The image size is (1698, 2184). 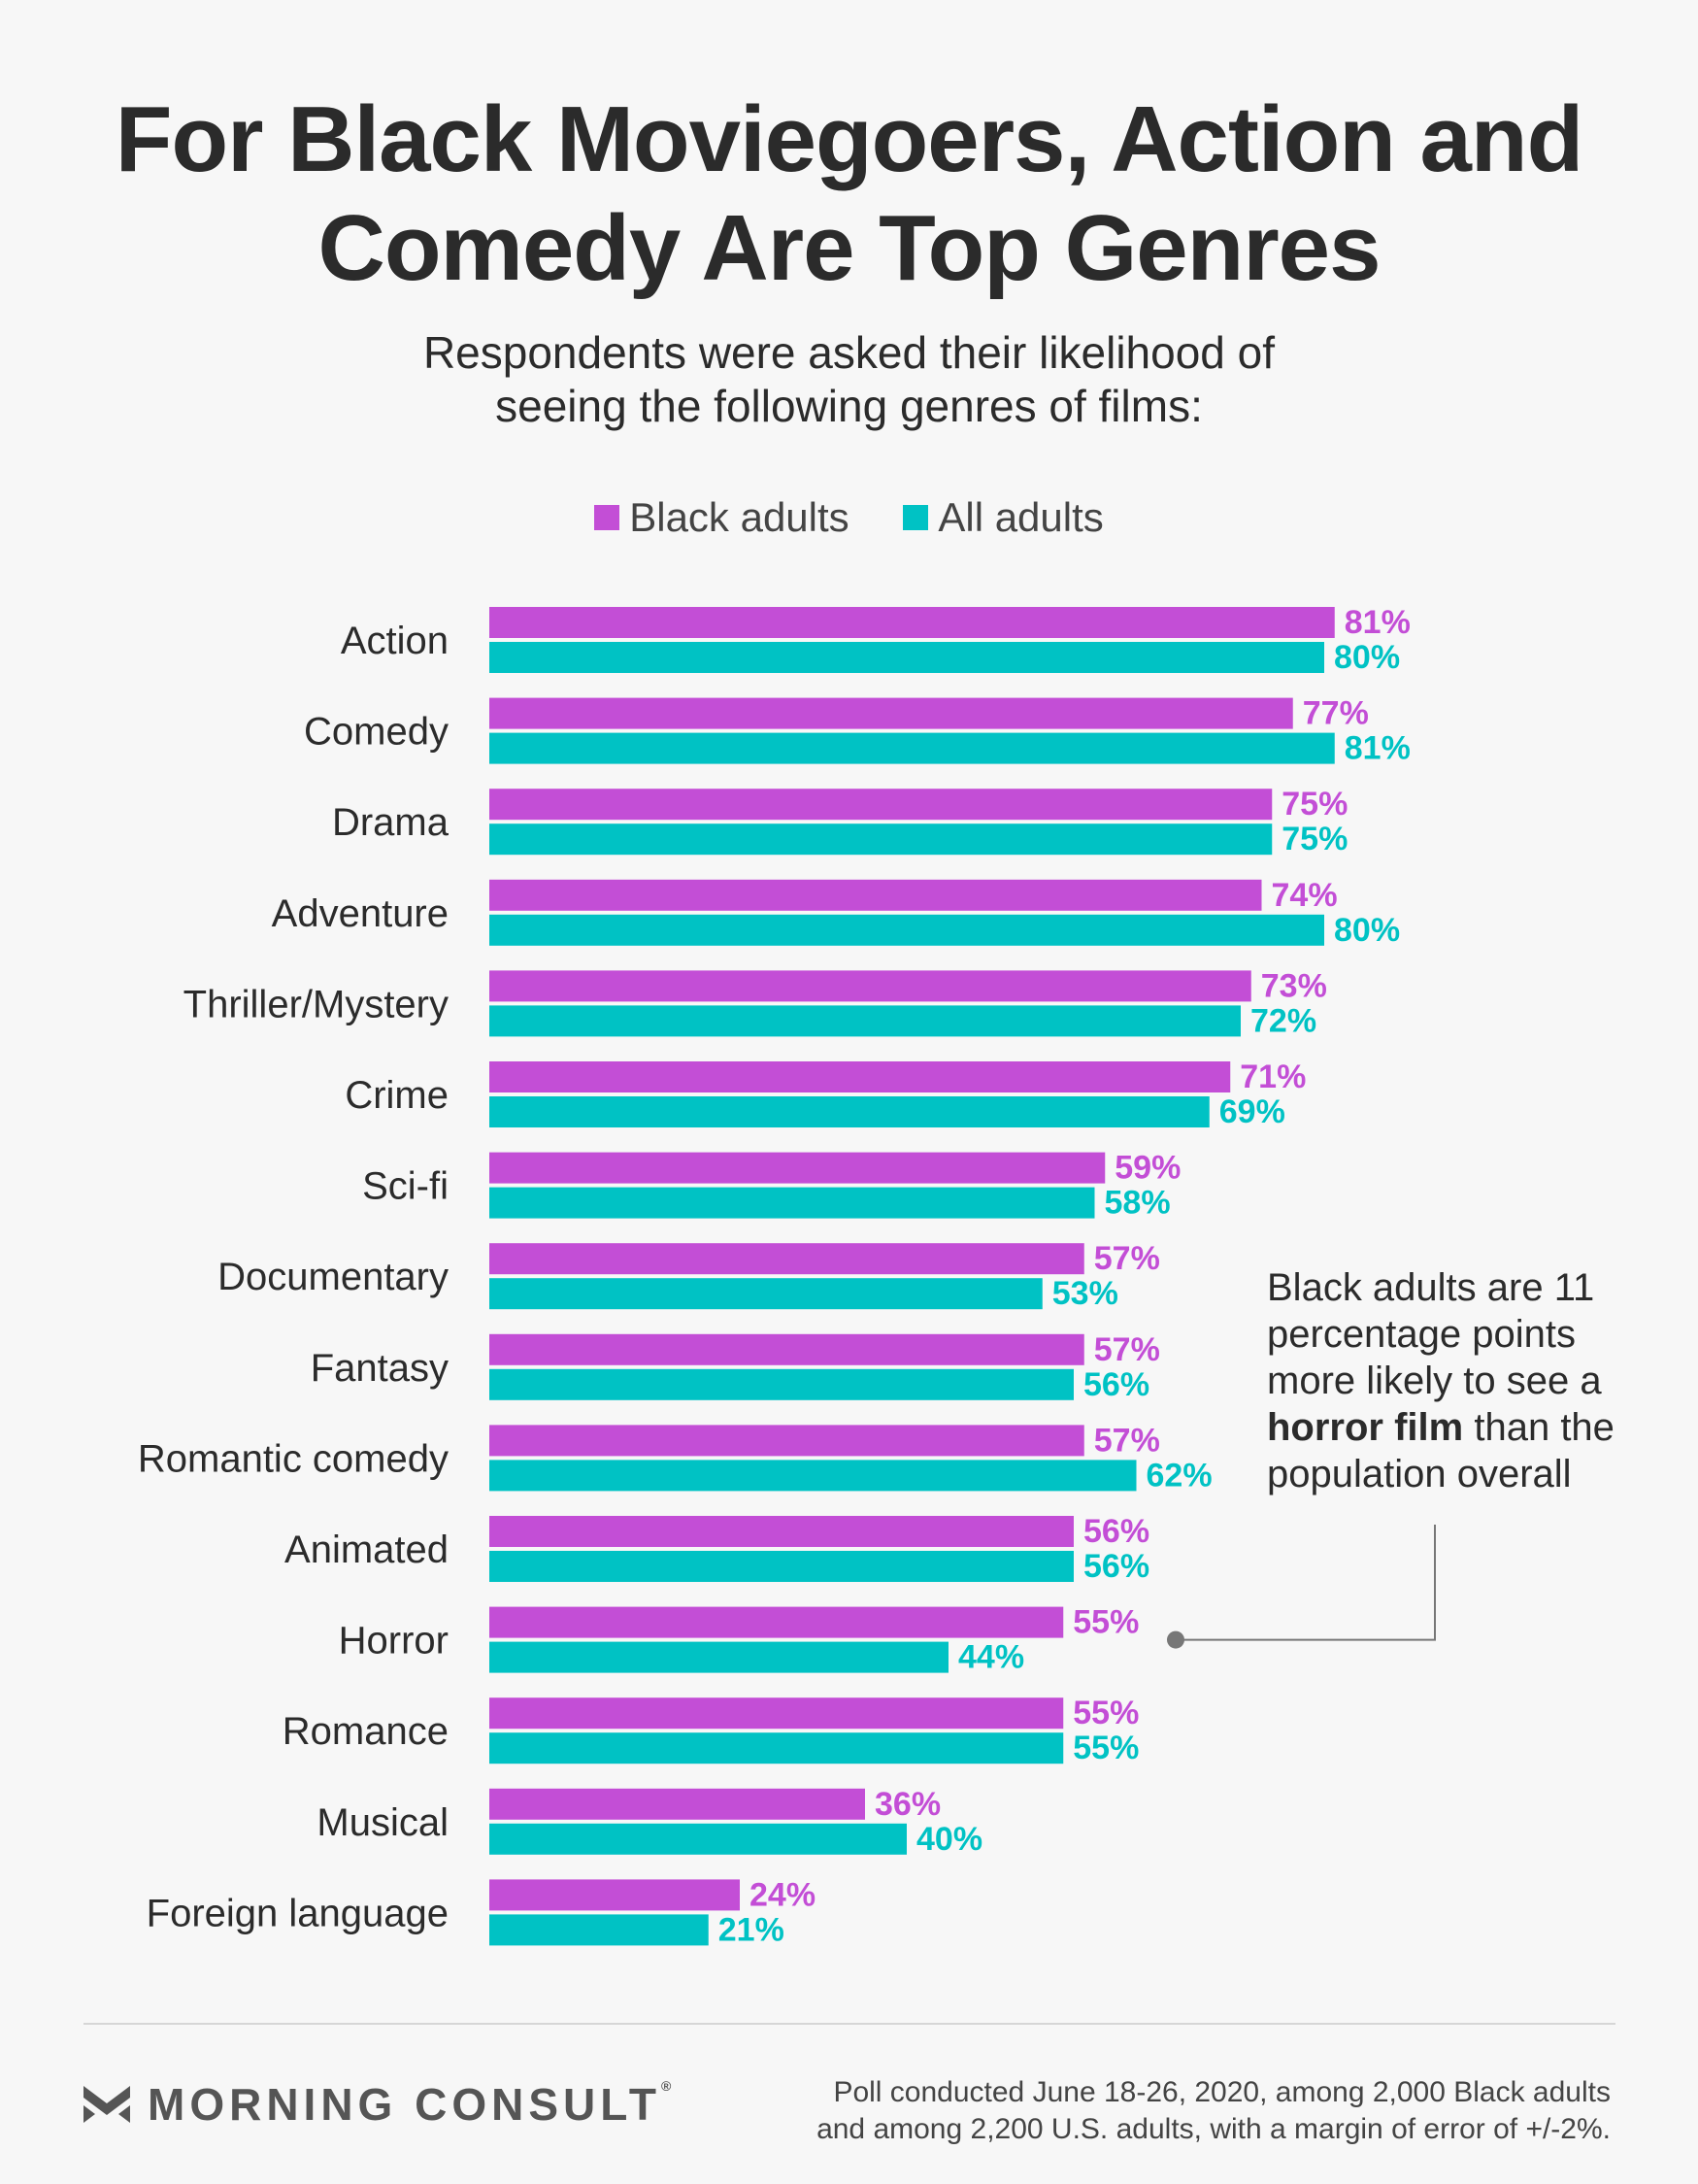 What do you see at coordinates (298, 1913) in the screenshot?
I see `category-label-foreign-language: Foreign language` at bounding box center [298, 1913].